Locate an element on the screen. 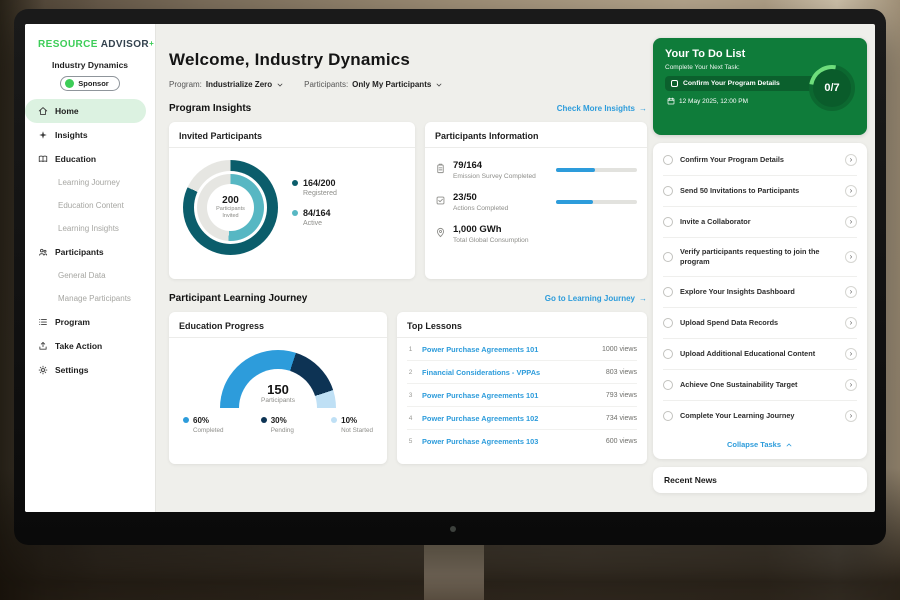 The width and height of the screenshot is (900, 600). program-insights-cards: Invited Participants 2 is located at coordinates (408, 200).